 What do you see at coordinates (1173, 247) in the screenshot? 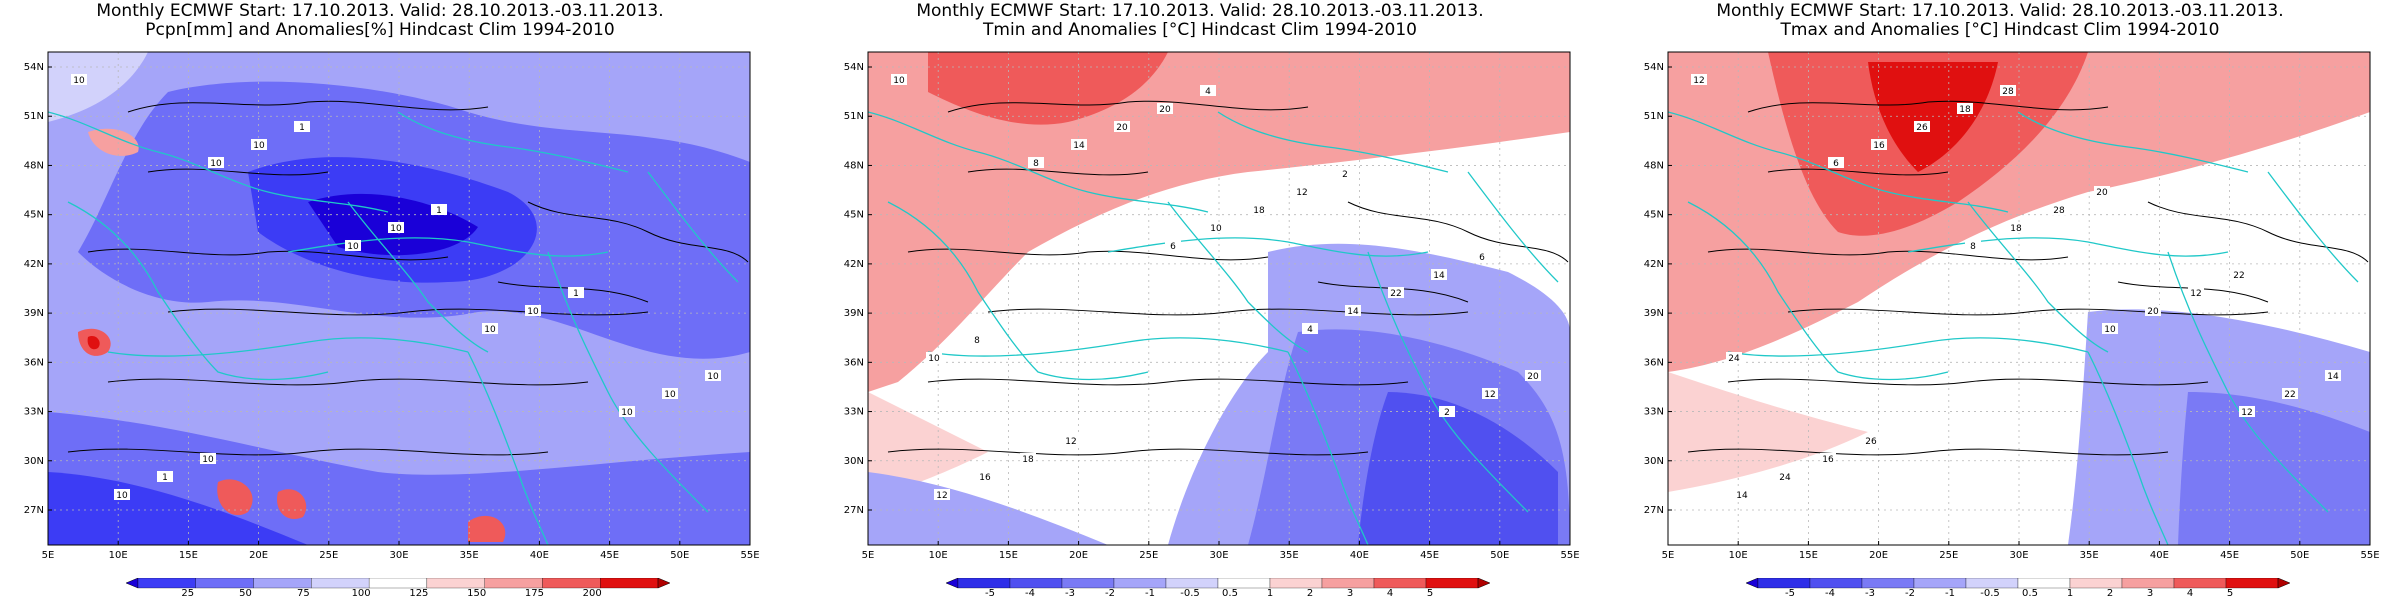
I see `contour-label: 6` at bounding box center [1173, 247].